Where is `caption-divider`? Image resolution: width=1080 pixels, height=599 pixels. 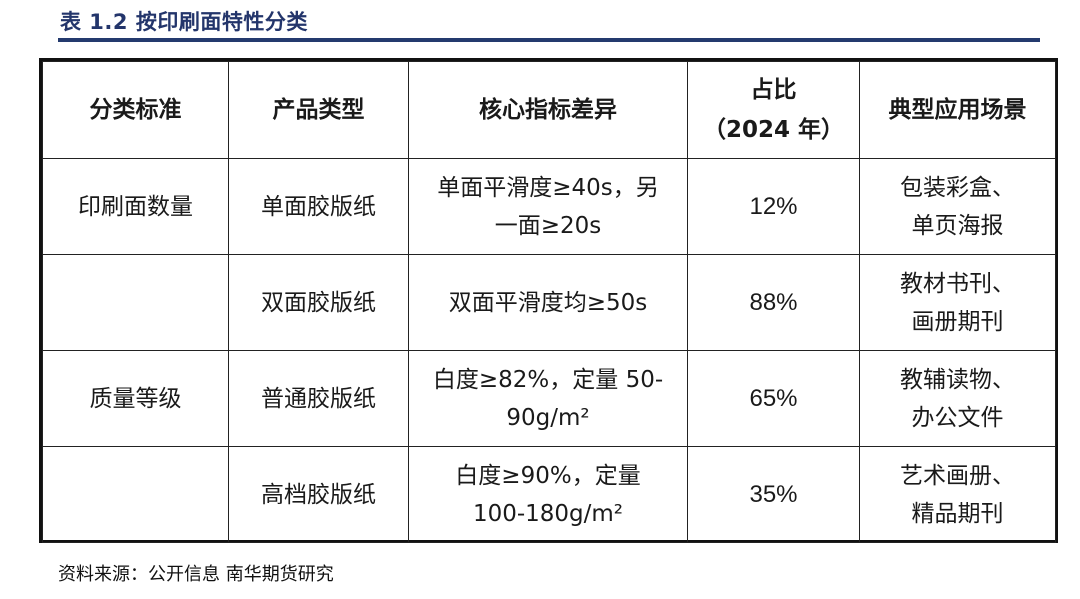
caption-divider is located at coordinates (549, 40).